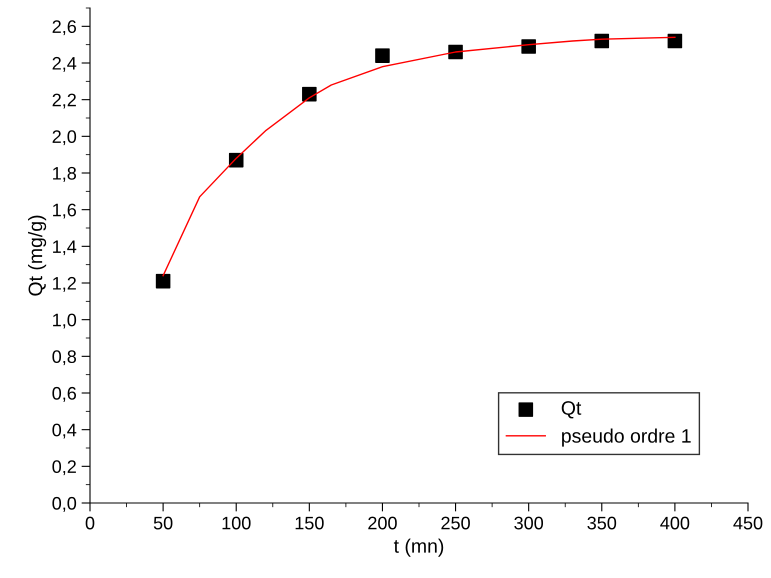 The height and width of the screenshot is (578, 771). What do you see at coordinates (37, 256) in the screenshot?
I see `y-axis-title: Qt (mg/g)` at bounding box center [37, 256].